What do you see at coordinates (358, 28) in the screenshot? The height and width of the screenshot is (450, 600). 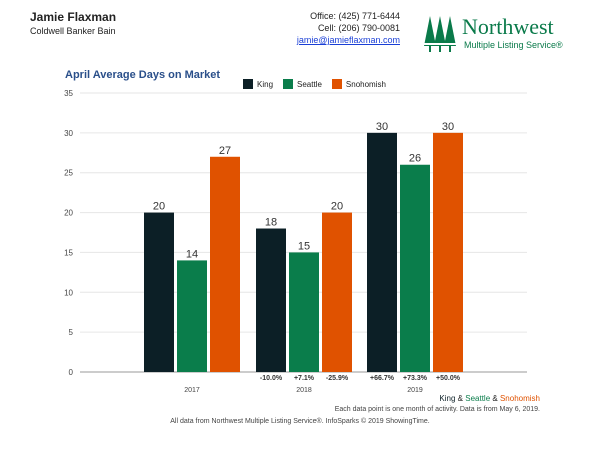 I see `cell-phone: Cell: (206) 790-0081` at bounding box center [358, 28].